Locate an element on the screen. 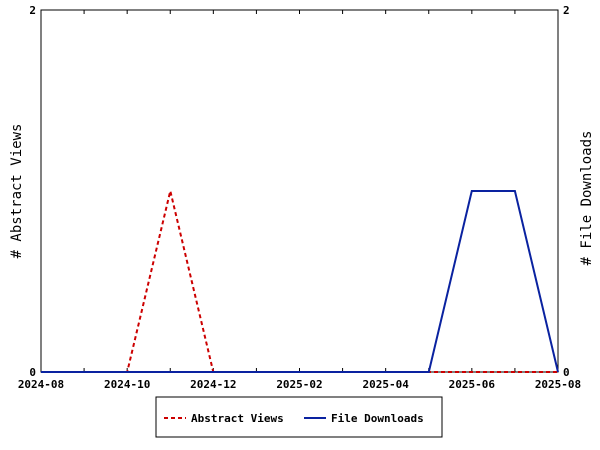 This screenshot has width=600, height=450. legend: Abstract Views File Downloads is located at coordinates (299, 417).